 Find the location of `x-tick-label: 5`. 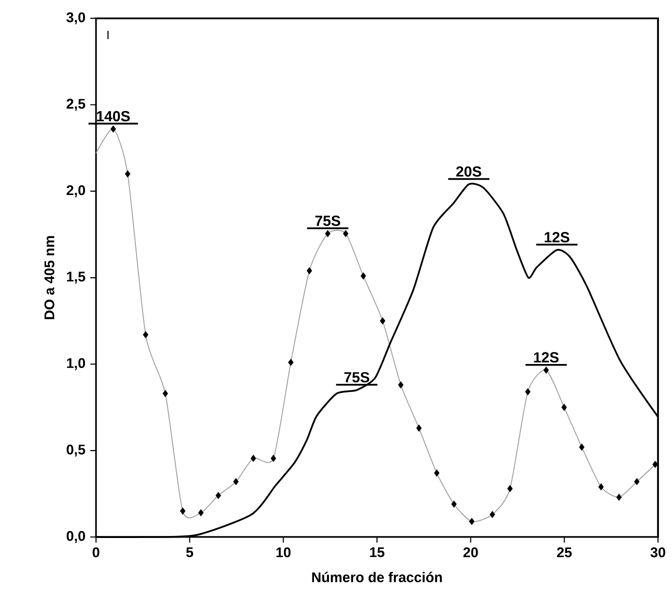

x-tick-label: 5 is located at coordinates (190, 552).